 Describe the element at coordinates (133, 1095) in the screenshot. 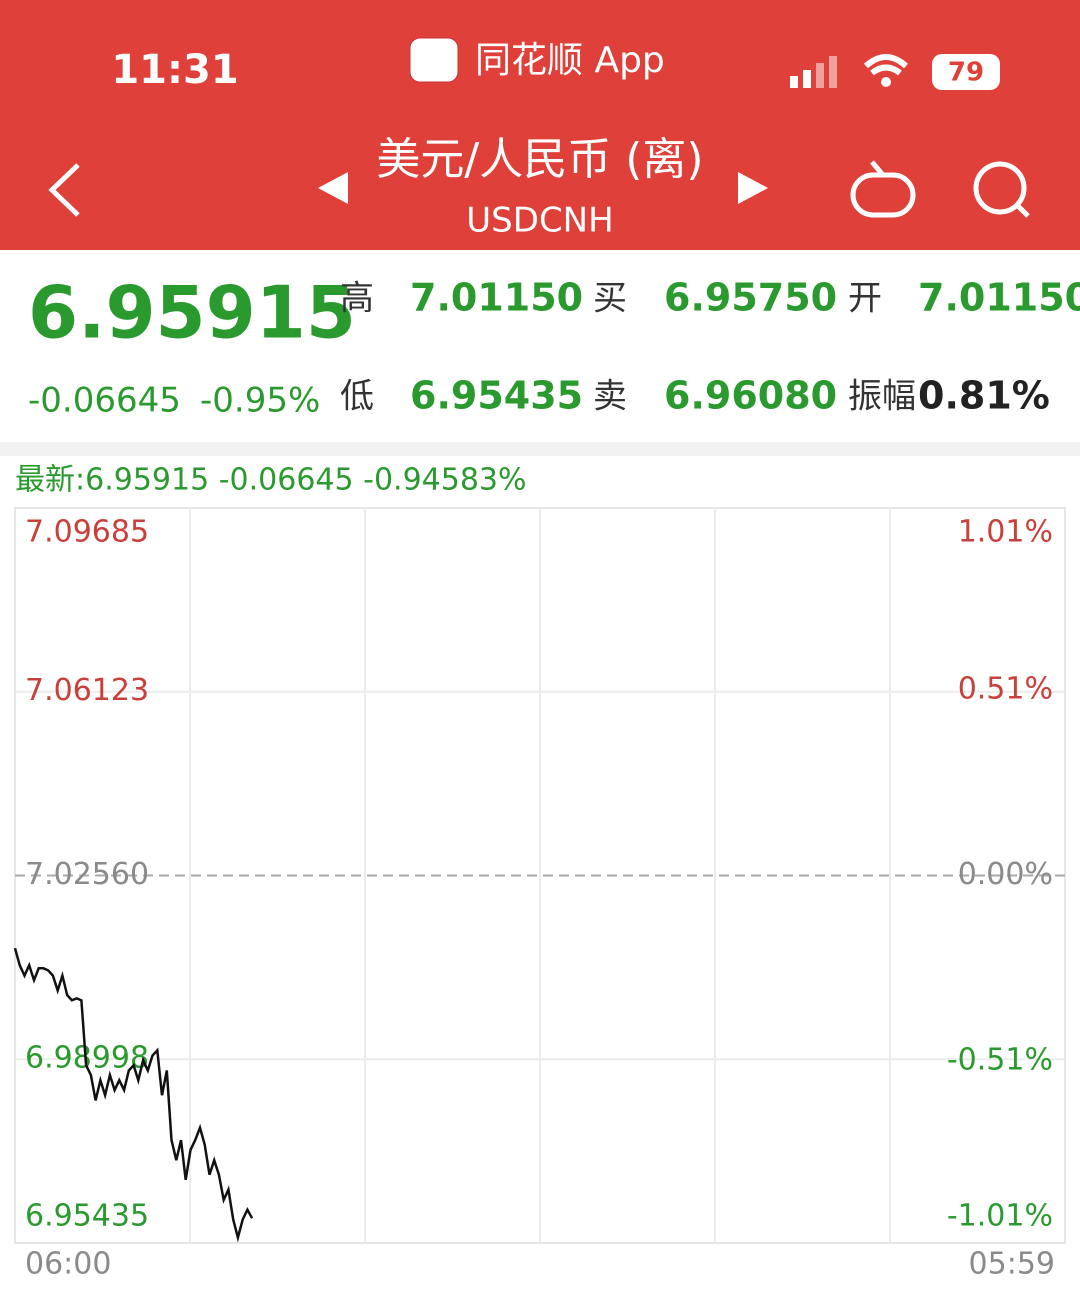

I see `price-line` at that location.